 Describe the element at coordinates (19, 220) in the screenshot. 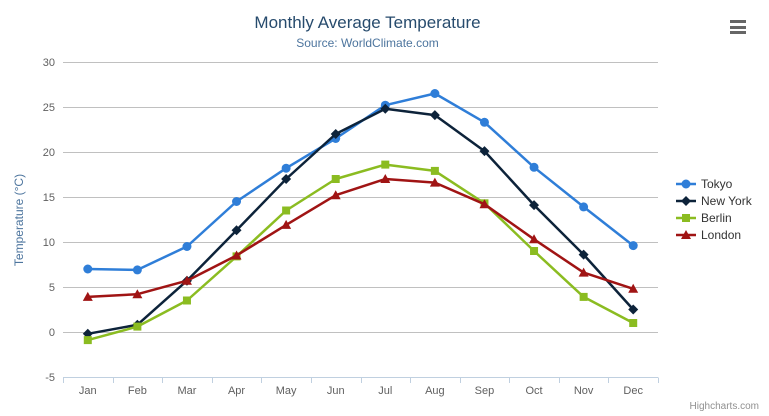

I see `y-axis-title: Temperature (°C)` at that location.